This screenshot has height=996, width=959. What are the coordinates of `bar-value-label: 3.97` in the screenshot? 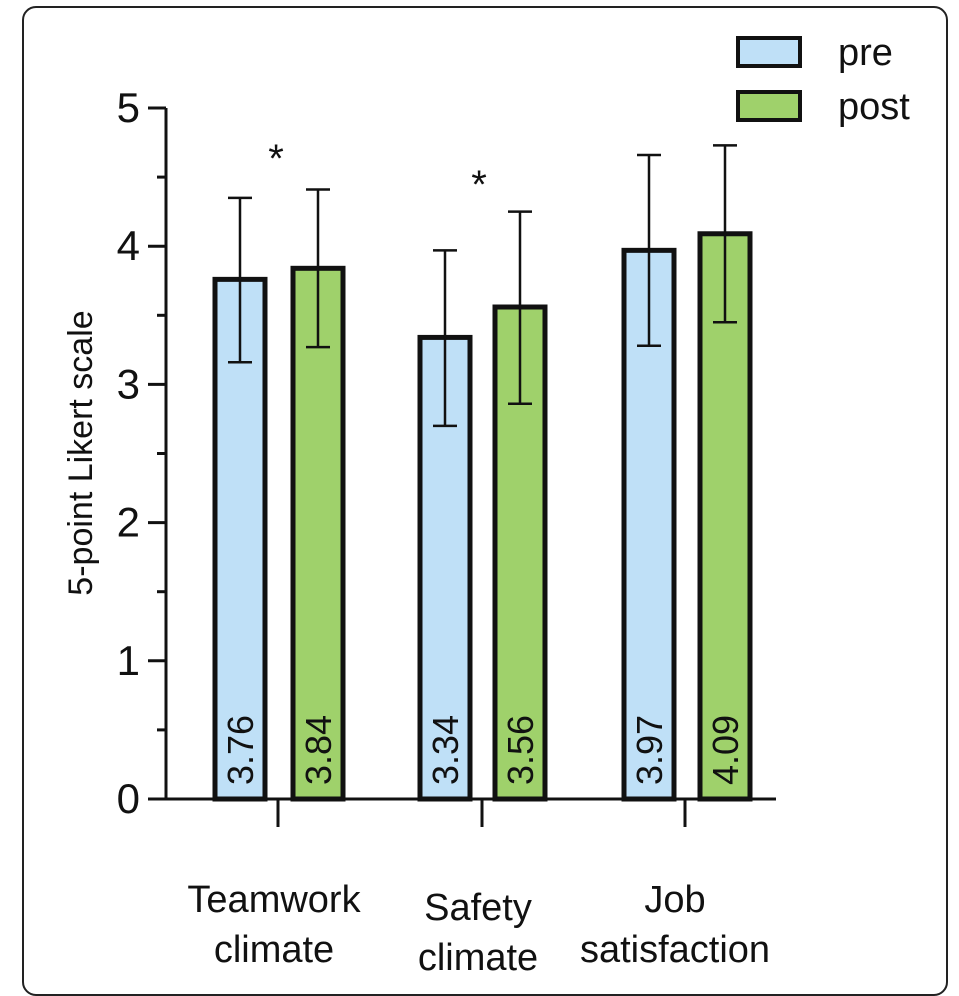 It's located at (649, 750).